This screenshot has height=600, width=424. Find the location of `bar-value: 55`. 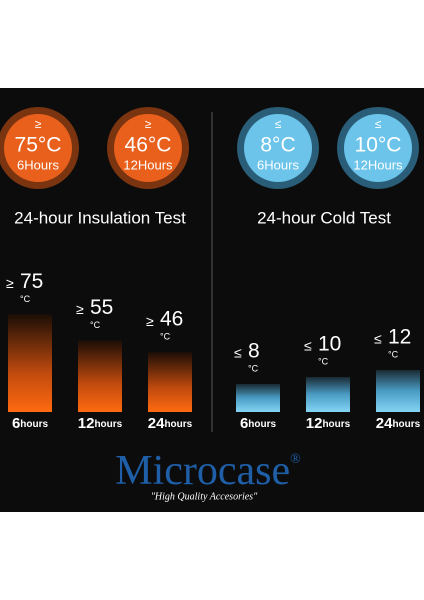

bar-value: 55 is located at coordinates (101, 307).